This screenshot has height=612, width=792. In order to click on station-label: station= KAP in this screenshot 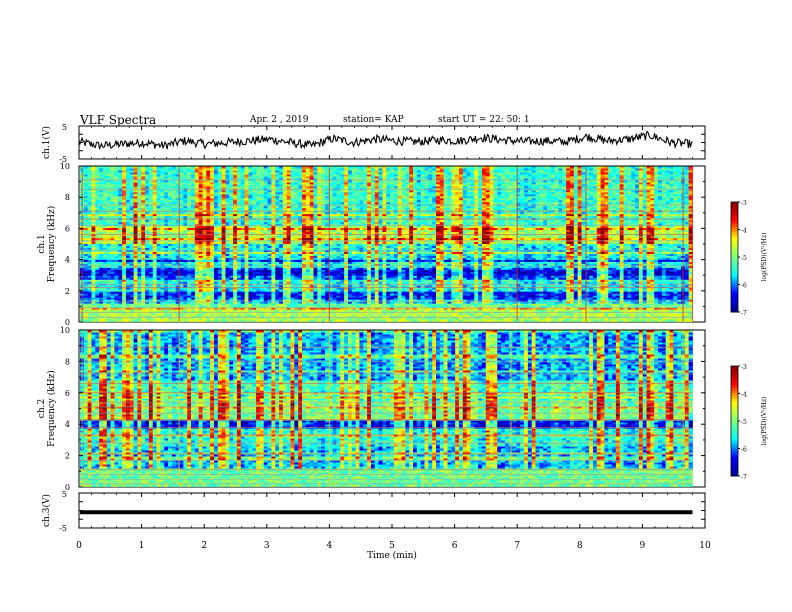, I will do `click(373, 120)`.